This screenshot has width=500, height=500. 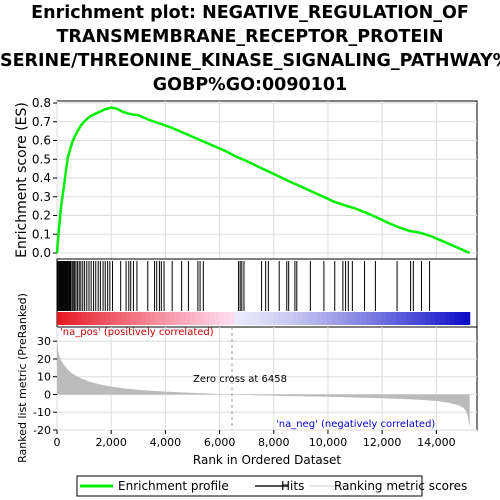 What do you see at coordinates (436, 442) in the screenshot?
I see `x-tick-label: 14,000` at bounding box center [436, 442].